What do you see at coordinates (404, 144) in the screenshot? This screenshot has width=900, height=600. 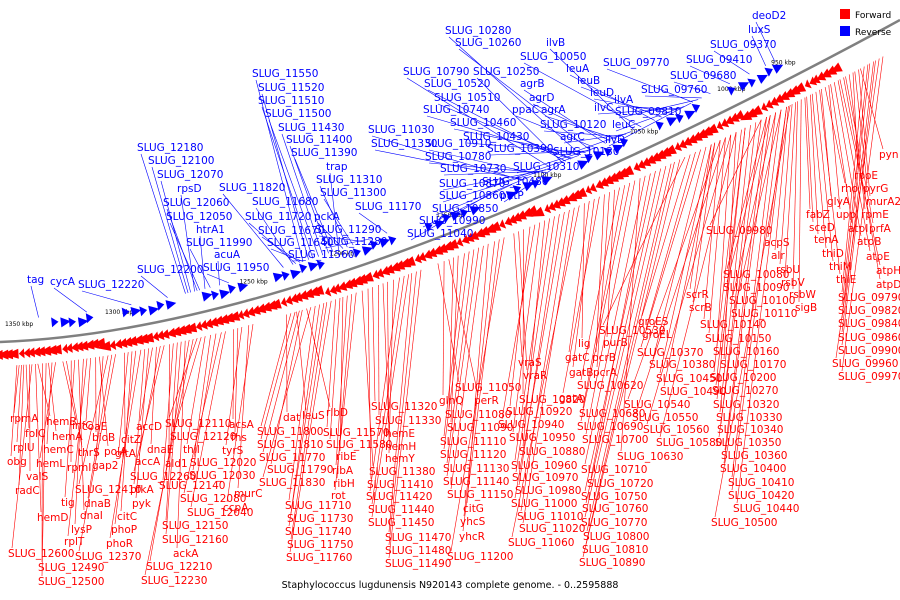 I see `gene-label: SLUG_11330` at bounding box center [404, 144].